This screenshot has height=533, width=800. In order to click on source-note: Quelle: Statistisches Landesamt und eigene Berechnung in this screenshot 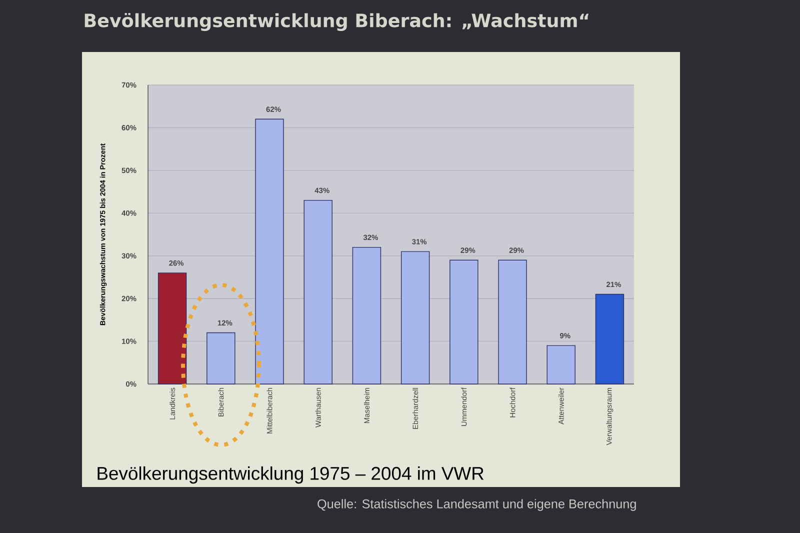, I will do `click(477, 505)`.